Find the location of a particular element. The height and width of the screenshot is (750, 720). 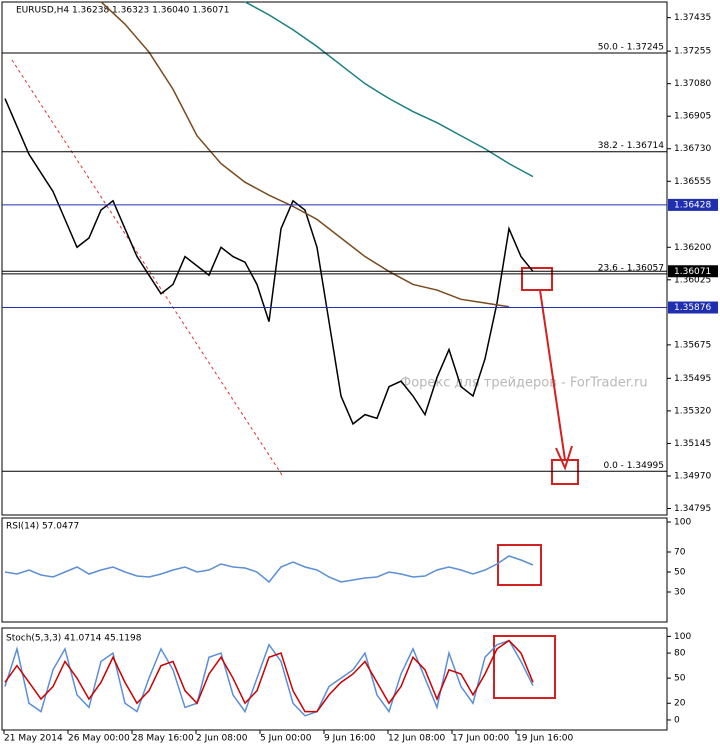

x-tick-label: 19 Jun 16:00 is located at coordinates (544, 739).